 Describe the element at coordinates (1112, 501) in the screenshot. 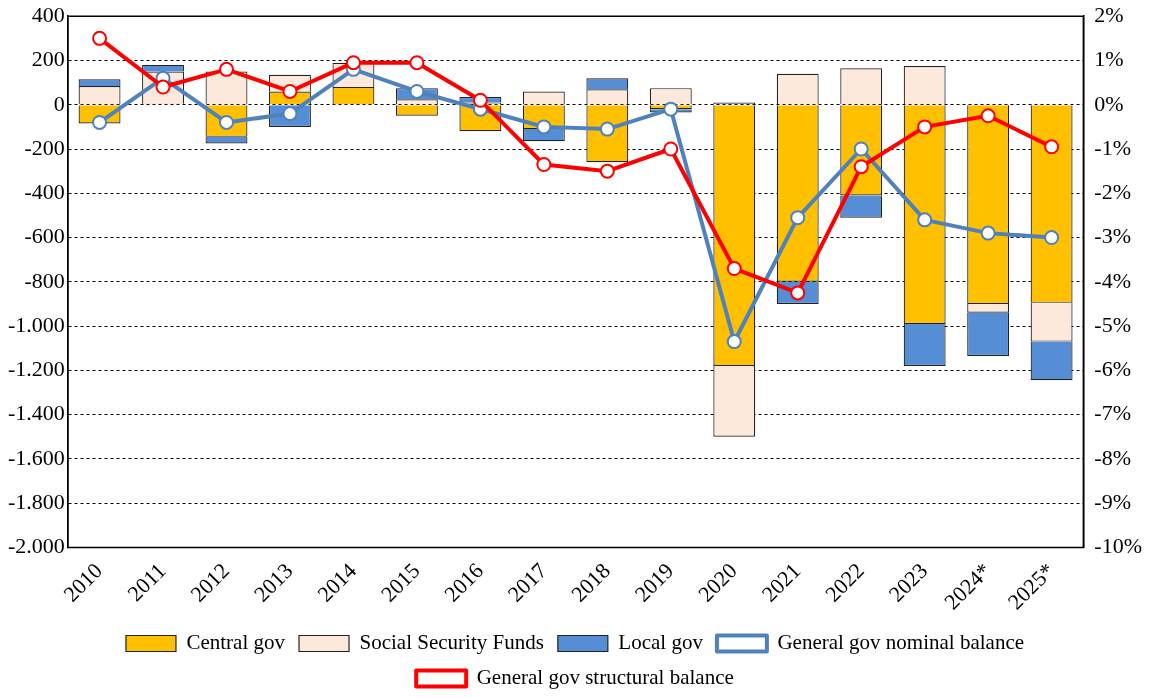

I see `y2-tick-label: -9%` at that location.